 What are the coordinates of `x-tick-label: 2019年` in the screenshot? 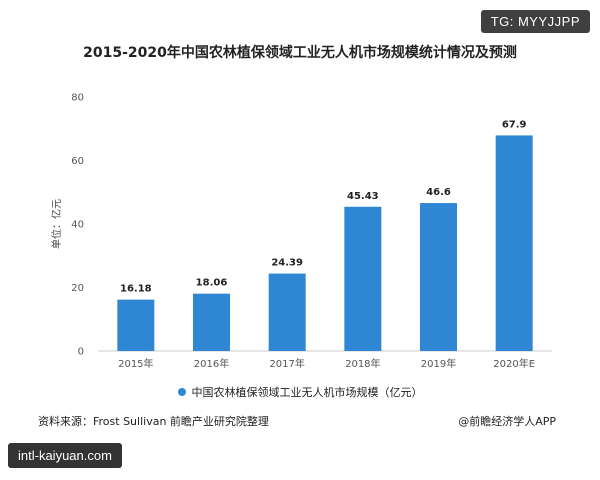 It's located at (438, 363).